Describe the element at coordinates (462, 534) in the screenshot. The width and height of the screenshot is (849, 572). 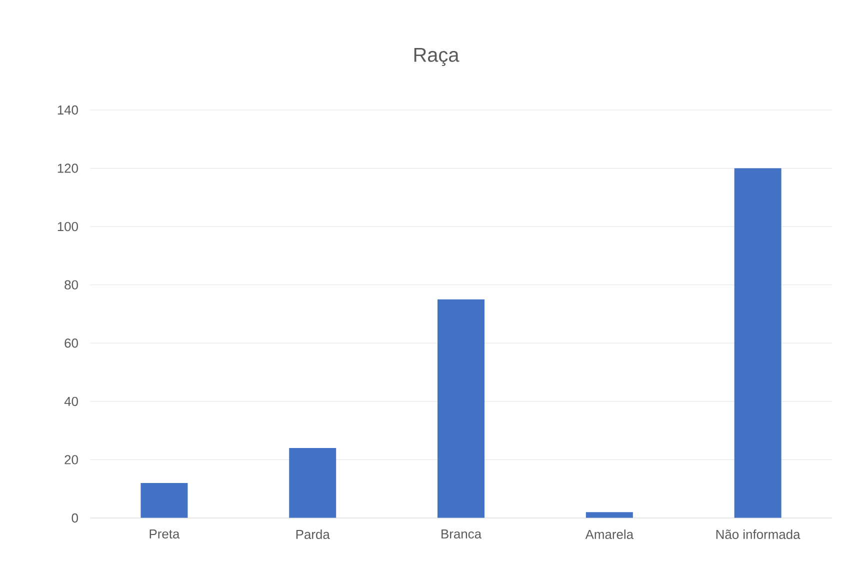
I see `x-tick-label: Branca` at that location.